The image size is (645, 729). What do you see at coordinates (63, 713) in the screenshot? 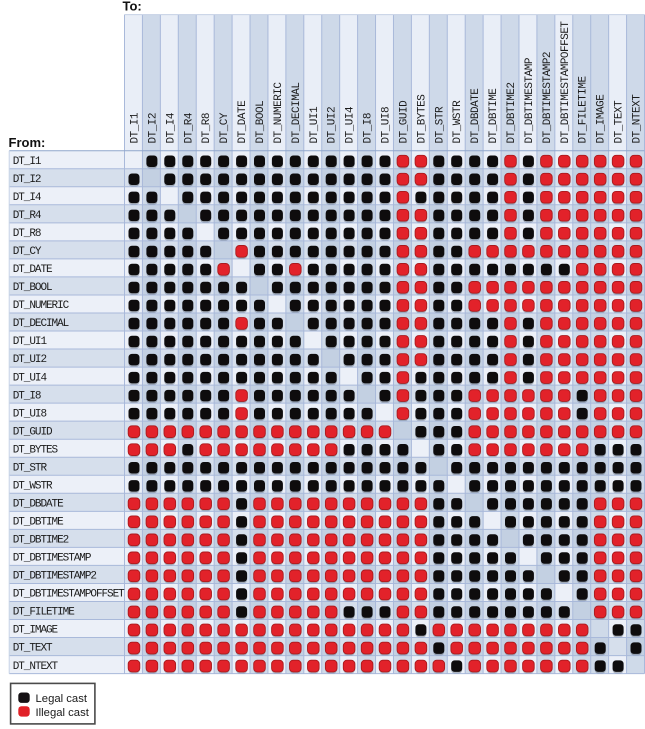
I see `svg-text: Illegal cast` at bounding box center [63, 713].